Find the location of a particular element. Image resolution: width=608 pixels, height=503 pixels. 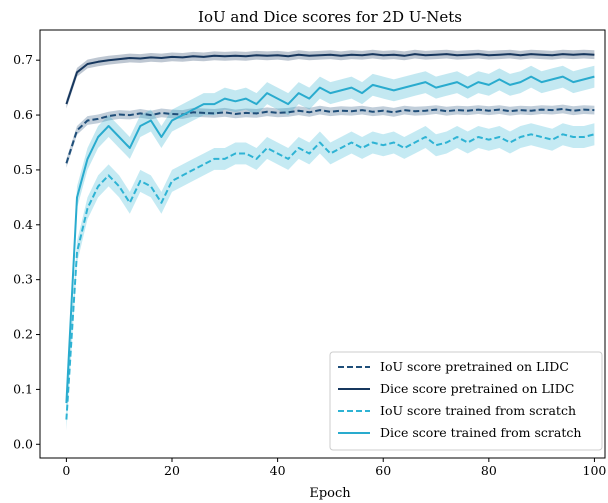

x-tick-label: 40 is located at coordinates (278, 470).